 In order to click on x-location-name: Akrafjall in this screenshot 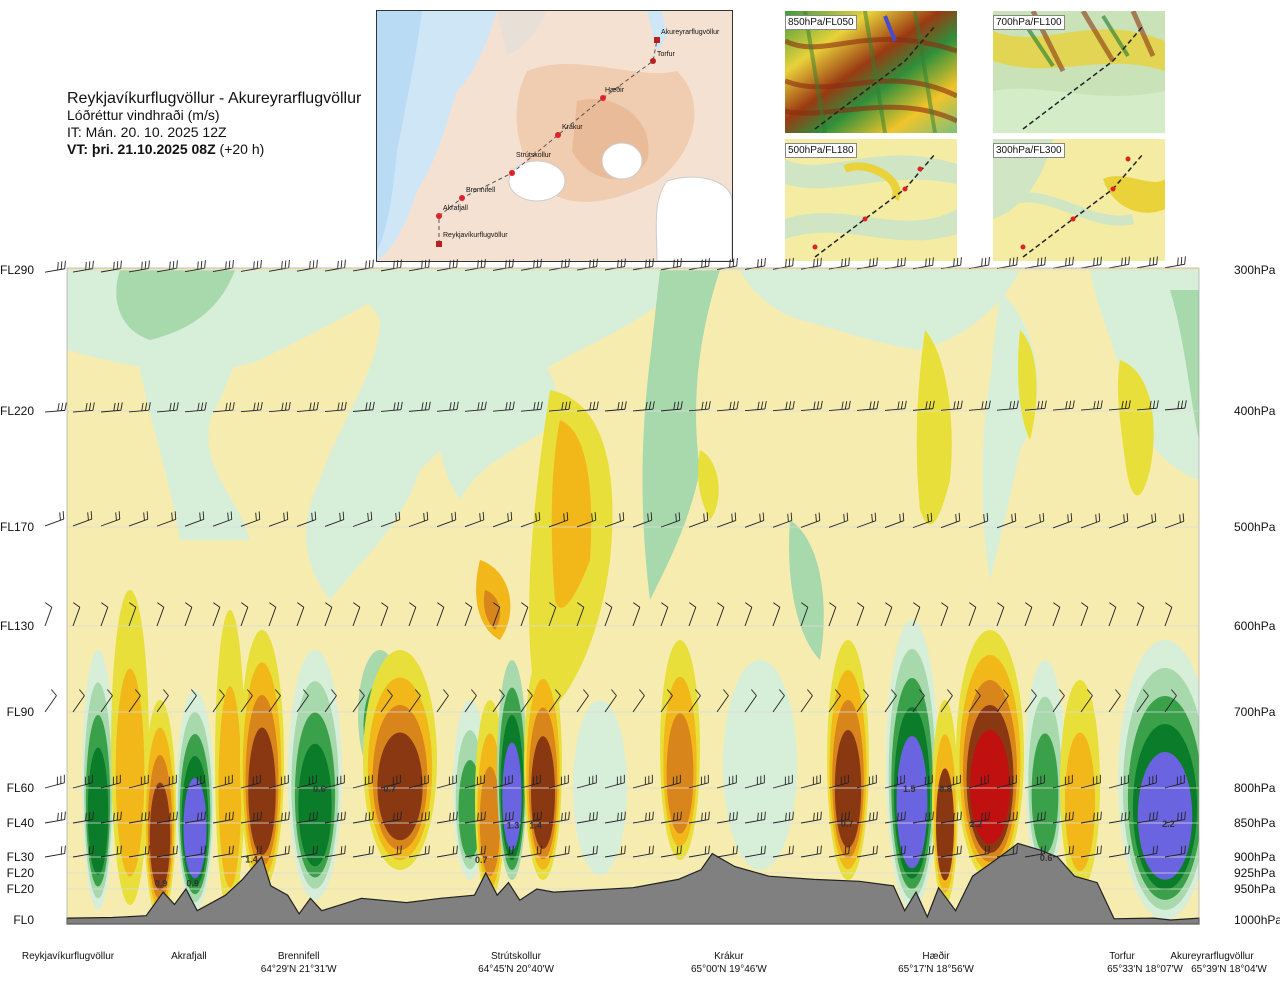, I will do `click(189, 956)`.